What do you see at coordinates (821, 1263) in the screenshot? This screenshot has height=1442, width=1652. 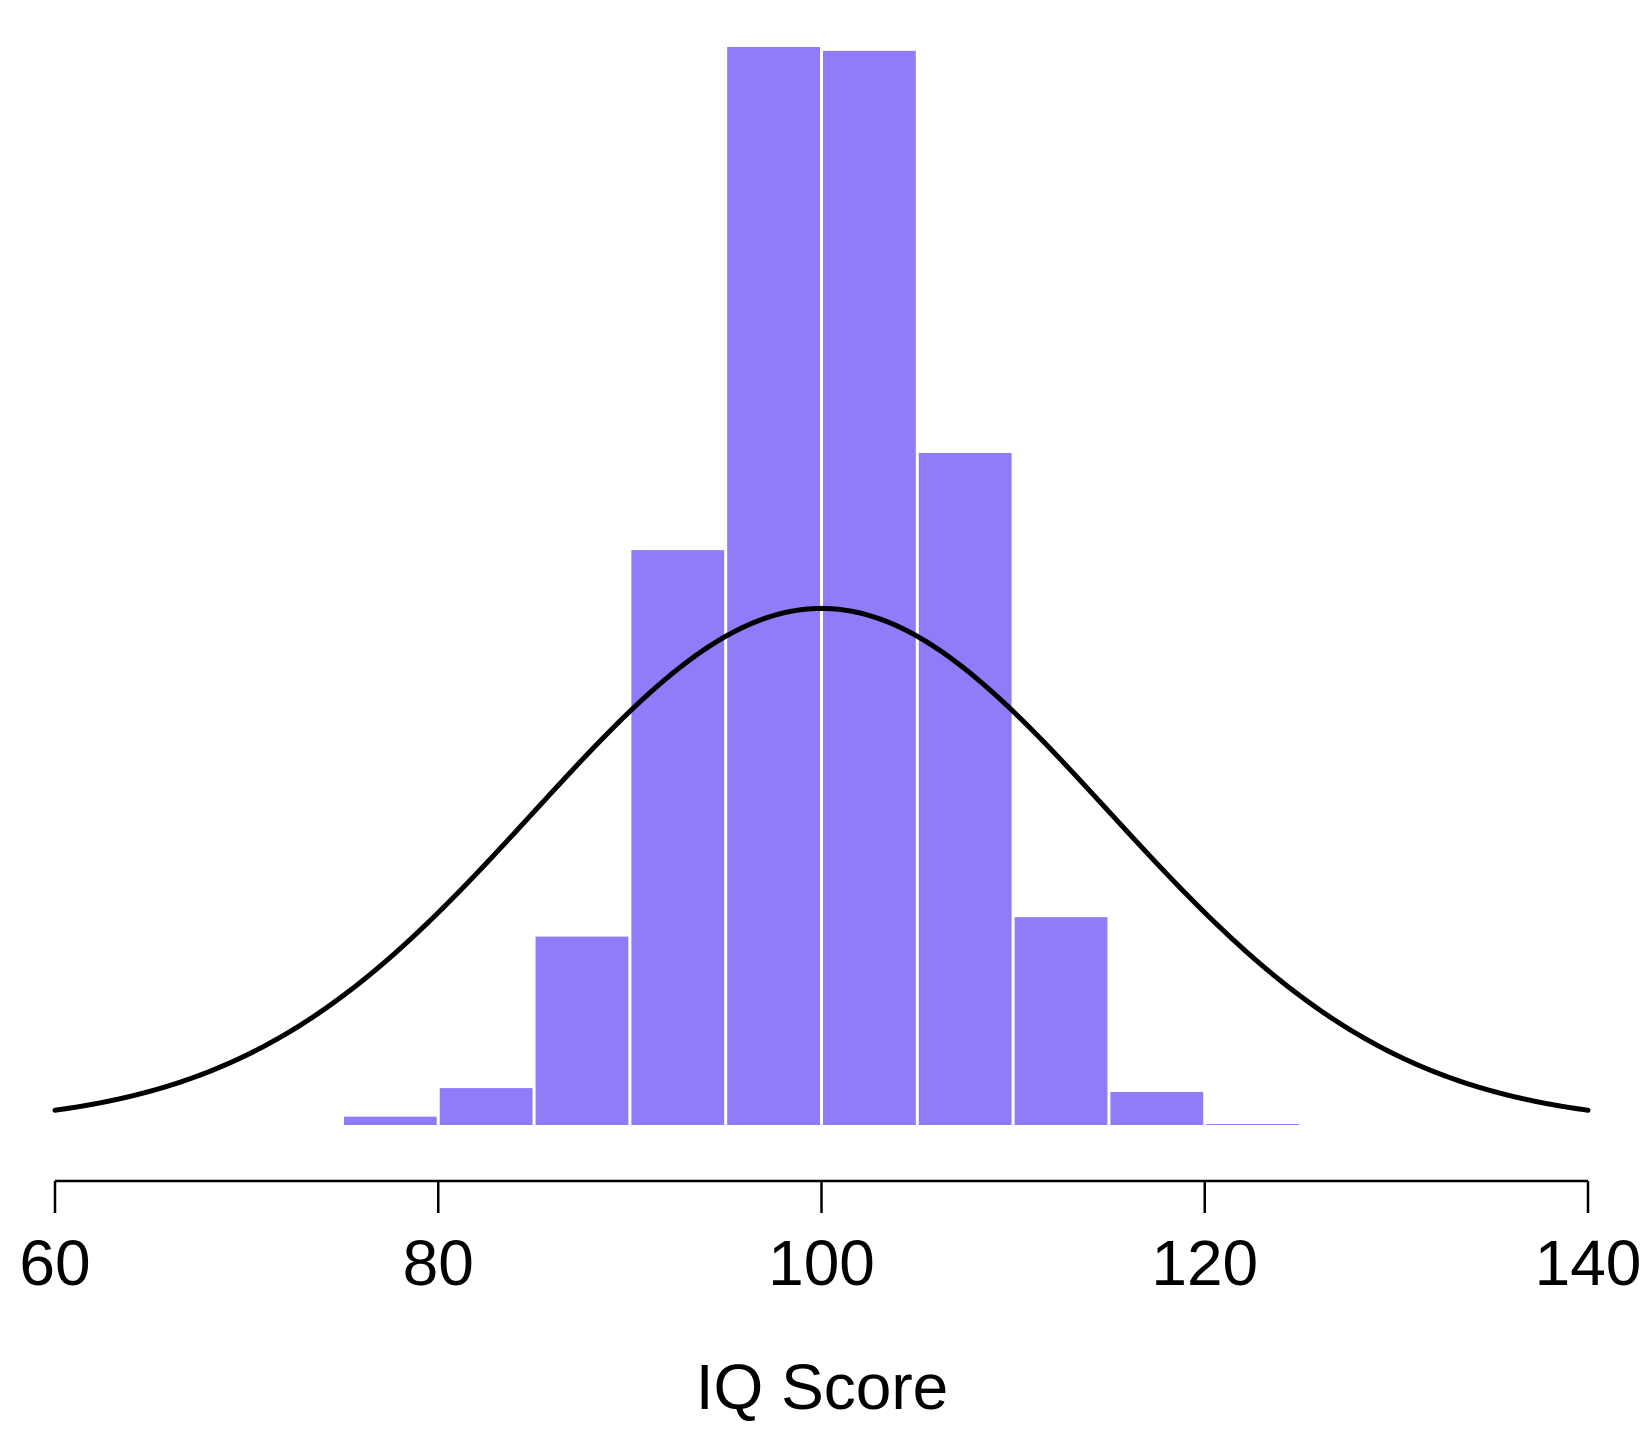 I see `x-tick-label: 100` at bounding box center [821, 1263].